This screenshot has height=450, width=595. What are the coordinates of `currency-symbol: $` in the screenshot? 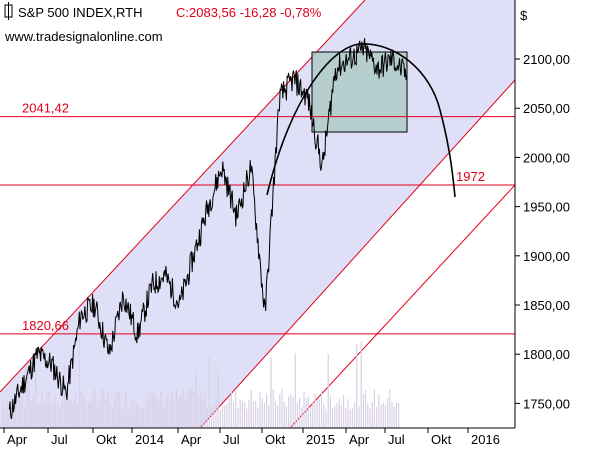 It's located at (524, 15).